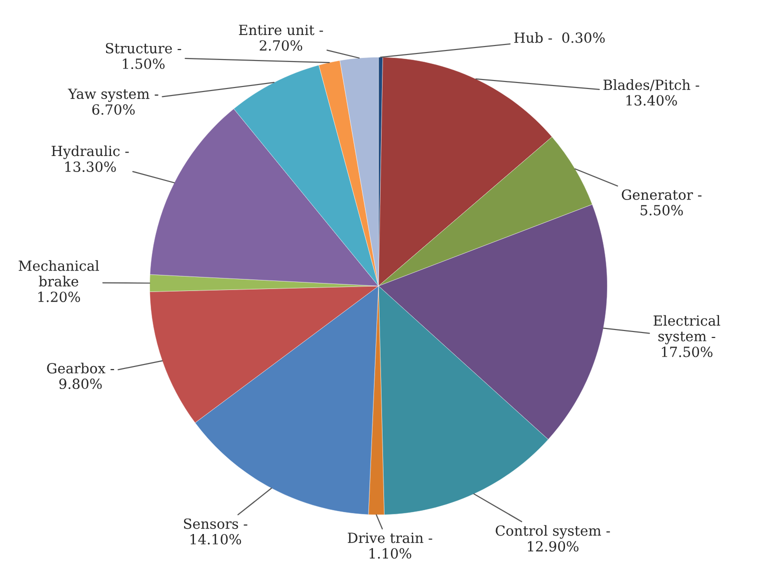 Image resolution: width=757 pixels, height=572 pixels. I want to click on slice-label: Generator -, so click(662, 194).